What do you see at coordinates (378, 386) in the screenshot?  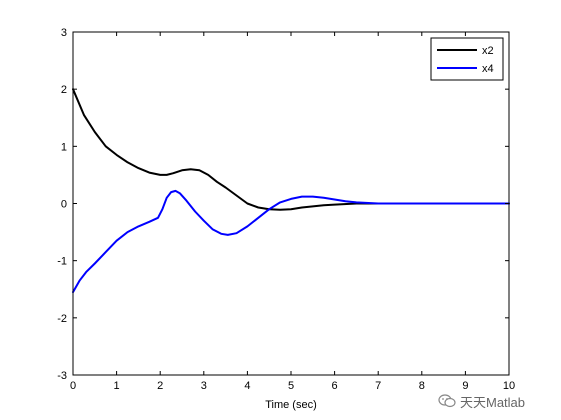 I see `x-tick-label: 7` at bounding box center [378, 386].